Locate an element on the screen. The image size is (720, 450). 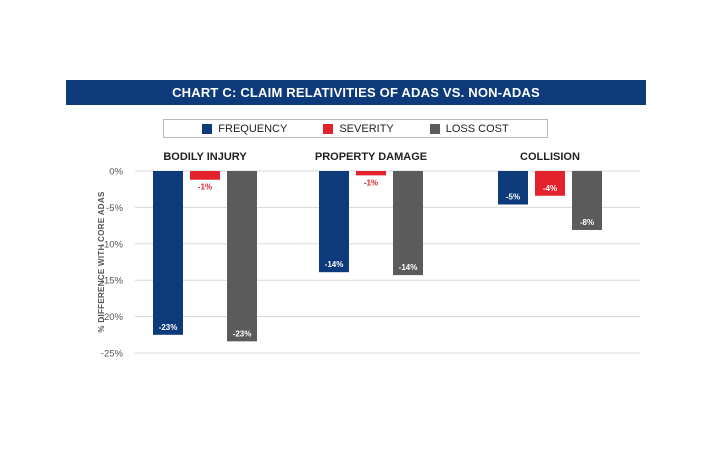
data-label: -8% is located at coordinates (587, 222).